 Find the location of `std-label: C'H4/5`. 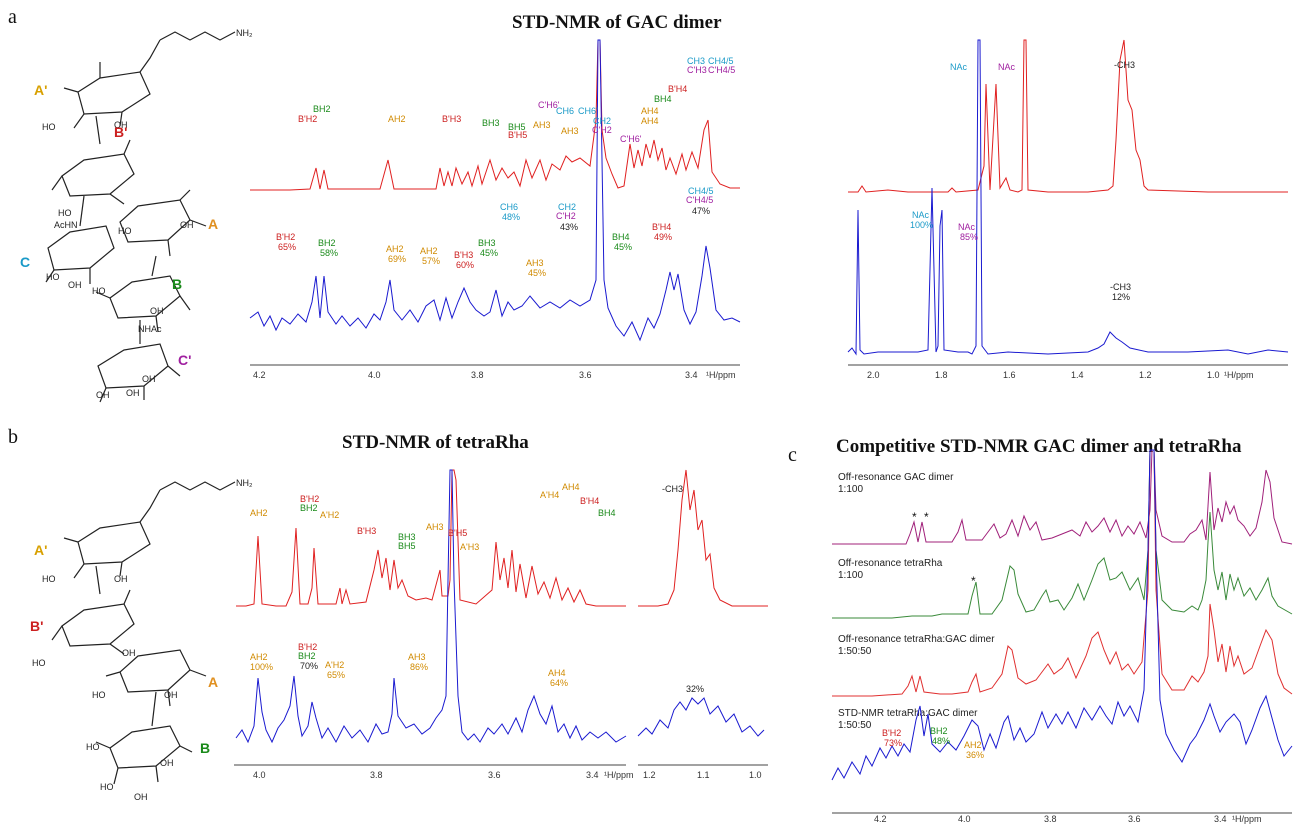

std-label: C'H4/5 is located at coordinates (700, 200).